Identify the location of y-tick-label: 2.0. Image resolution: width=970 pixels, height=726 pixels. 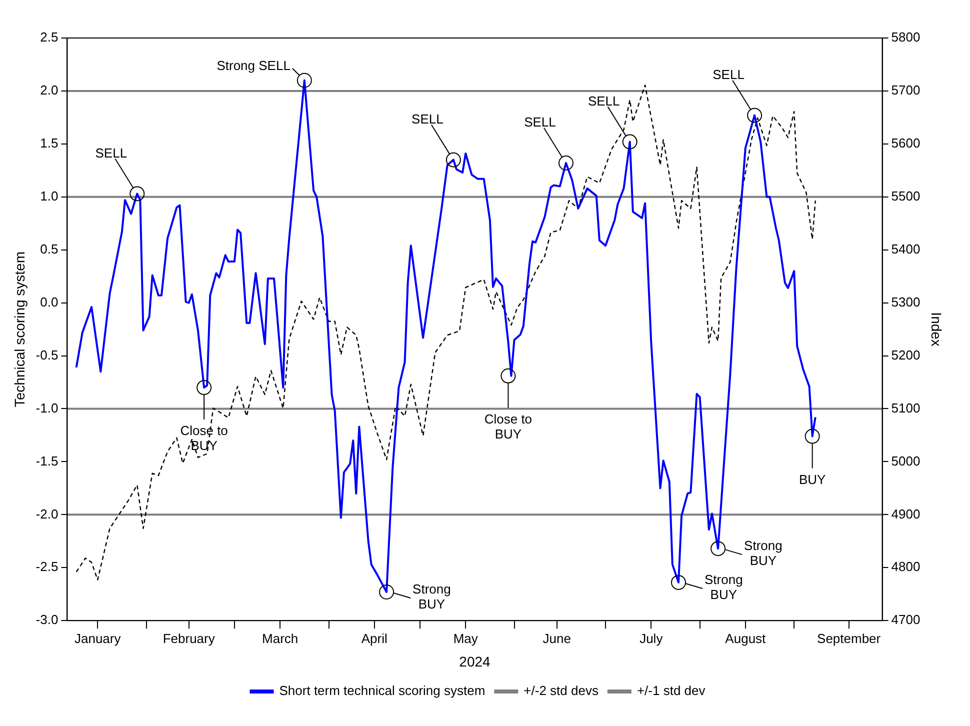
(49, 90).